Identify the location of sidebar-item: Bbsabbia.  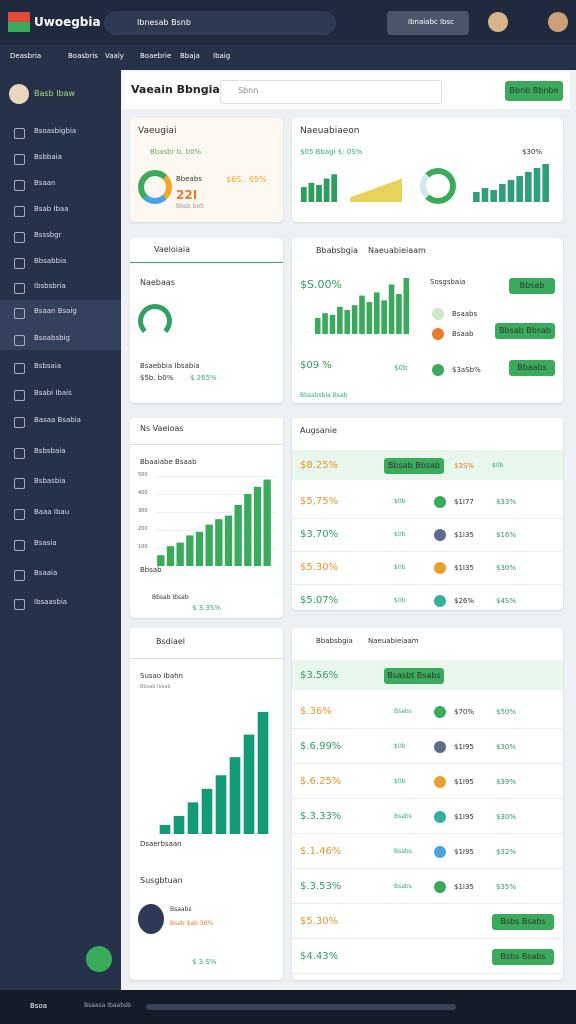
(50, 261).